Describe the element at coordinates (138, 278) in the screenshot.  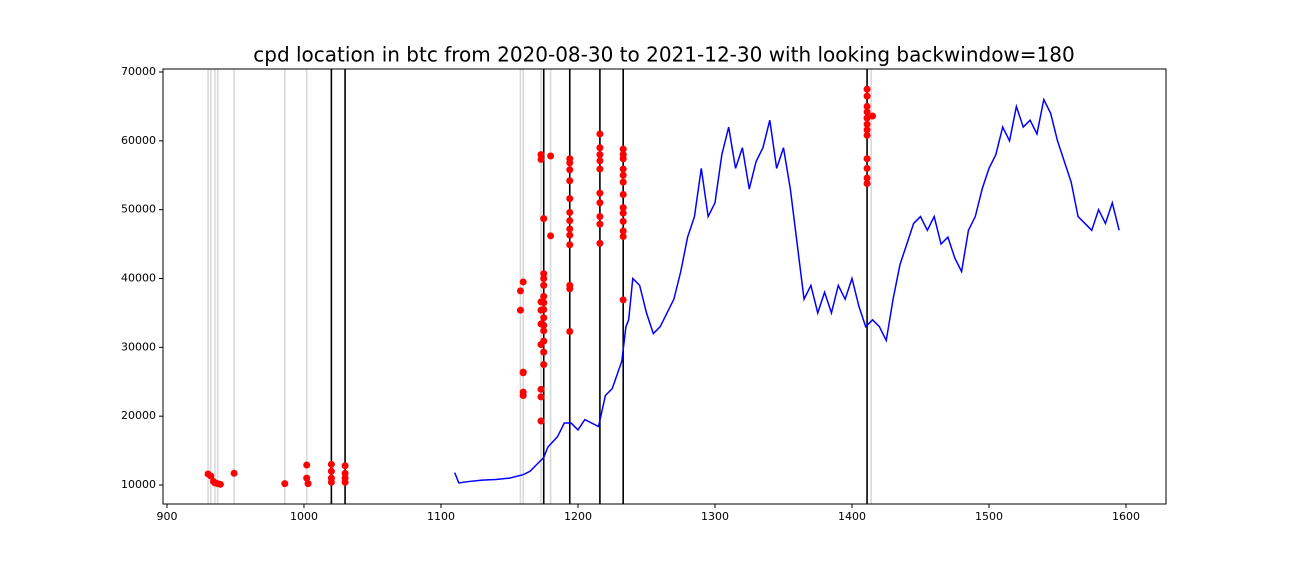
I see `y-tick-label: 40000` at that location.